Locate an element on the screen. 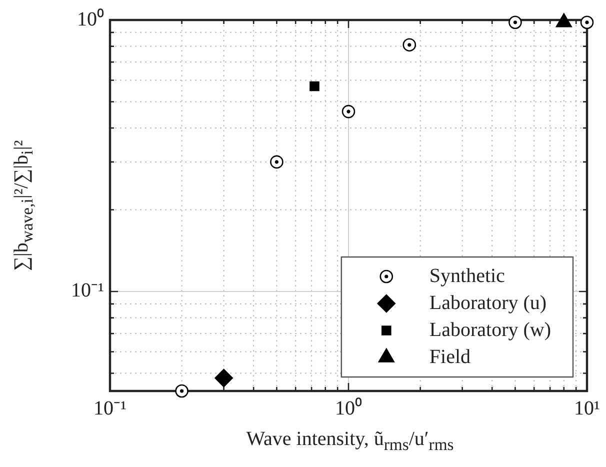 This screenshot has width=606, height=467. x-axis-title: Wave intensity, ũ$_{rms}$/u′$_{rms}$ is located at coordinates (350, 441).